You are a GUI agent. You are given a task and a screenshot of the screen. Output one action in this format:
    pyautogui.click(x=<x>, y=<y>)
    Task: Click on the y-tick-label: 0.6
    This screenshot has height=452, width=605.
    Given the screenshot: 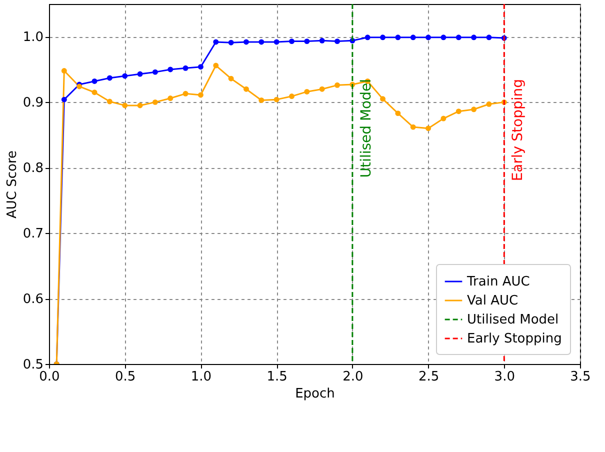 What is the action you would take?
    pyautogui.click(x=33, y=300)
    